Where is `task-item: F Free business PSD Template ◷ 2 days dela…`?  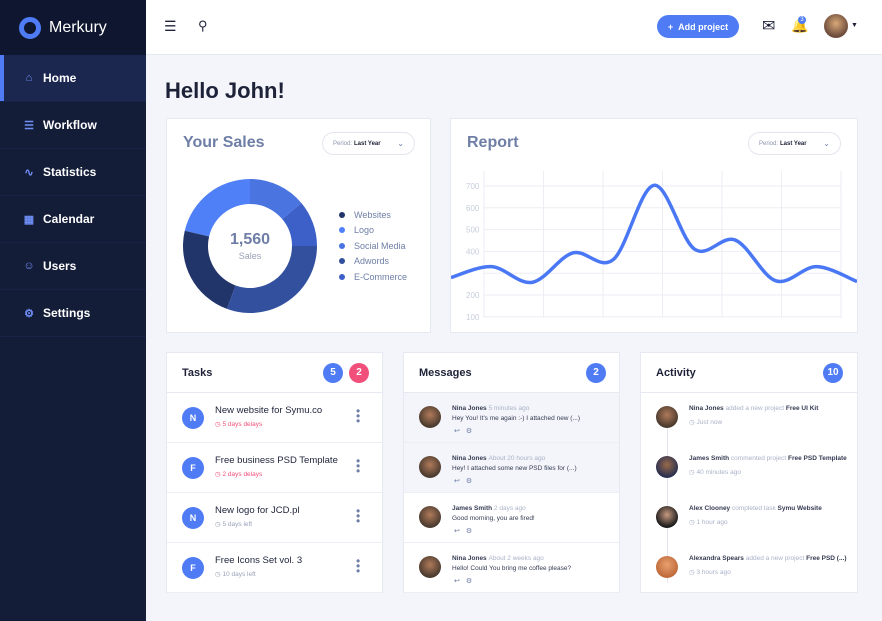
task-item: F Free business PSD Template ◷ 2 days dela… is located at coordinates (274, 468).